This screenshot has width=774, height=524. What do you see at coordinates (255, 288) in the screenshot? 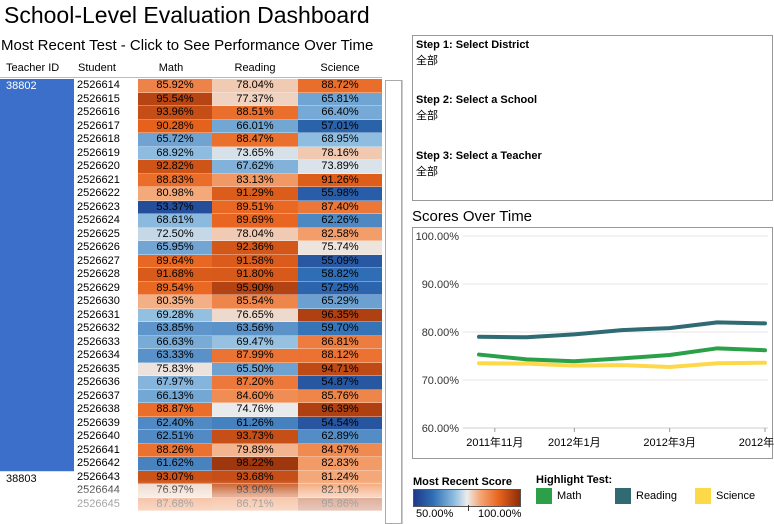
I see `reading-cell: 95.90%` at bounding box center [255, 288].